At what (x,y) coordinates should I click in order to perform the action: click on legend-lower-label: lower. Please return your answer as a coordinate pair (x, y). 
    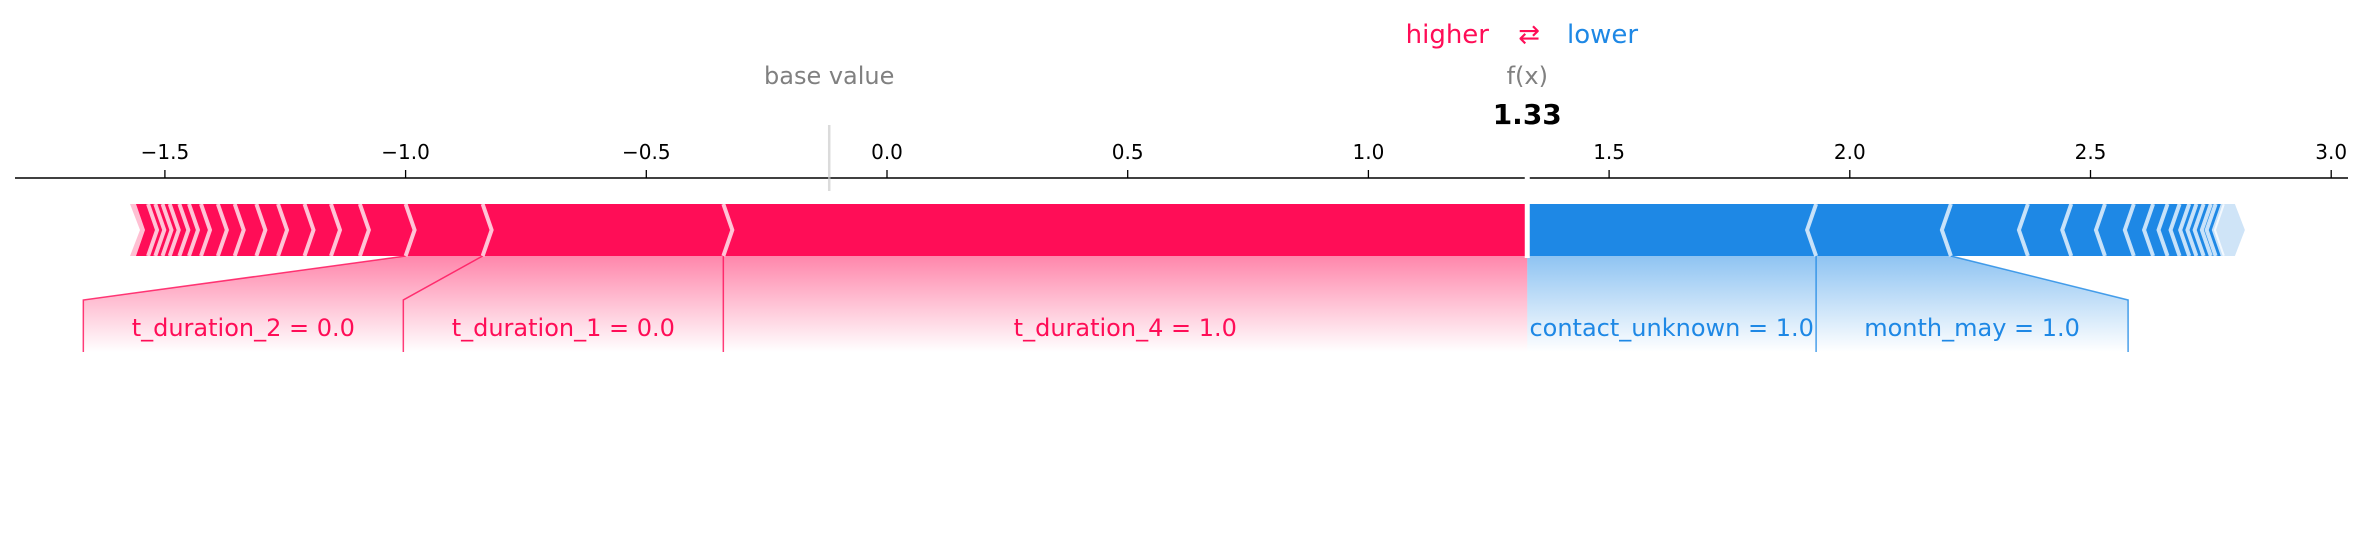
    Looking at the image, I should click on (1602, 35).